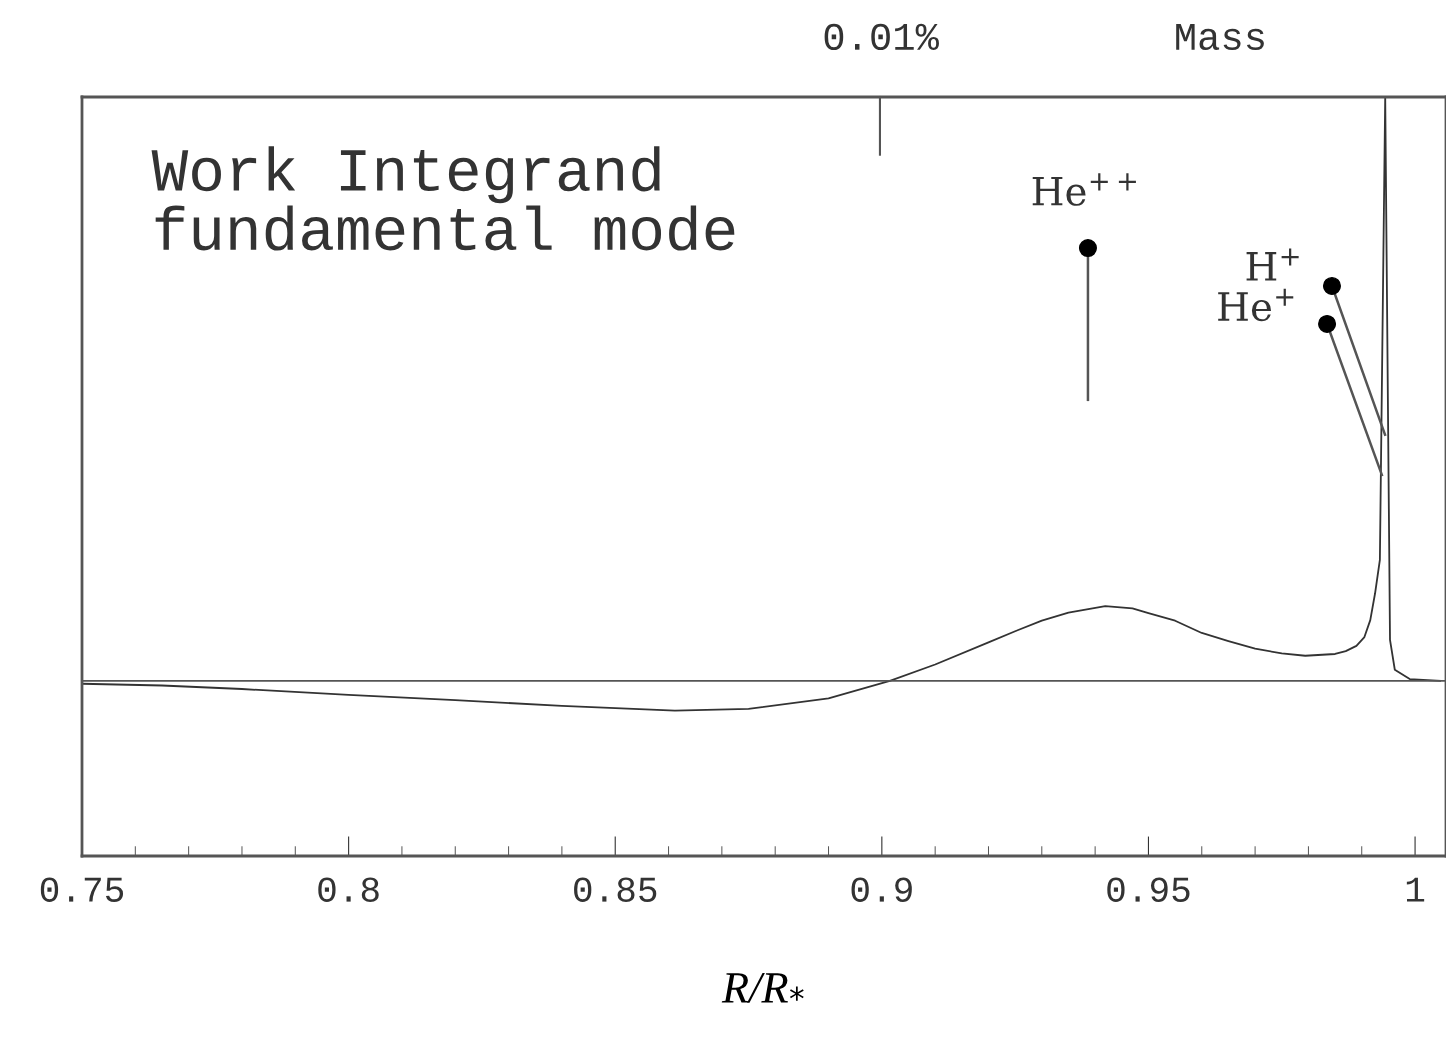 This screenshot has width=1446, height=1043. What do you see at coordinates (82, 889) in the screenshot?
I see `x-tick-label: 0.75` at bounding box center [82, 889].